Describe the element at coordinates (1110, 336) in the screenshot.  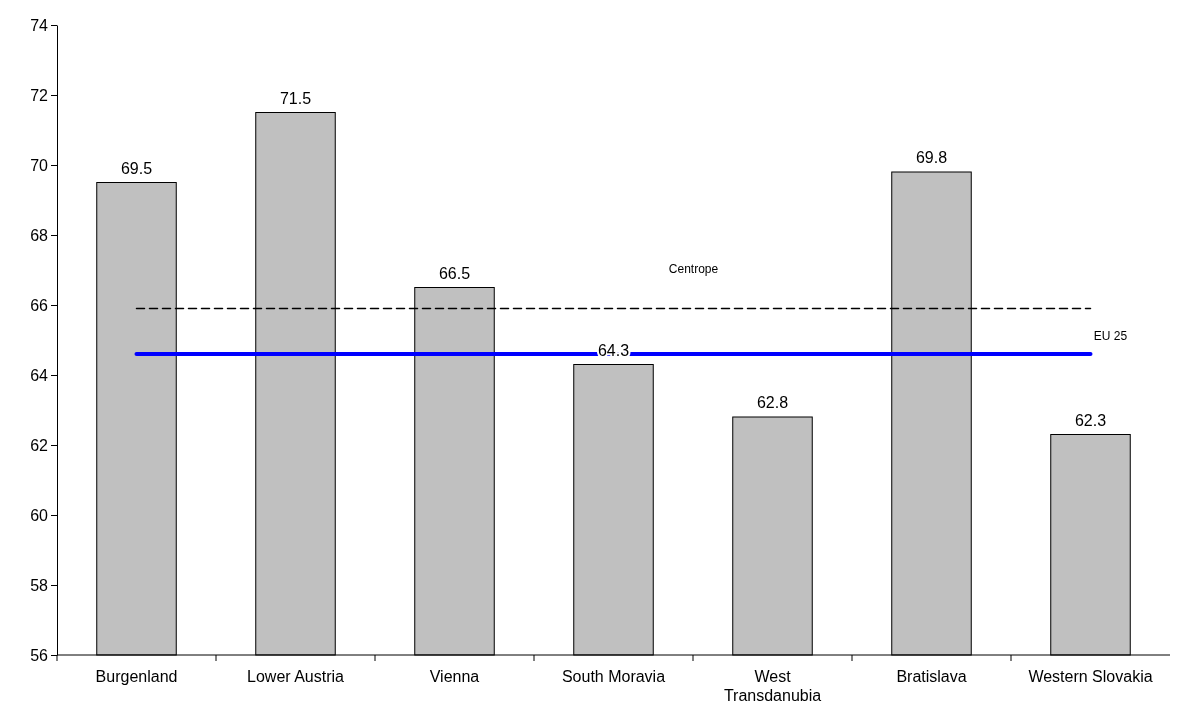
I see `ref-line-label: EU 25` at that location.